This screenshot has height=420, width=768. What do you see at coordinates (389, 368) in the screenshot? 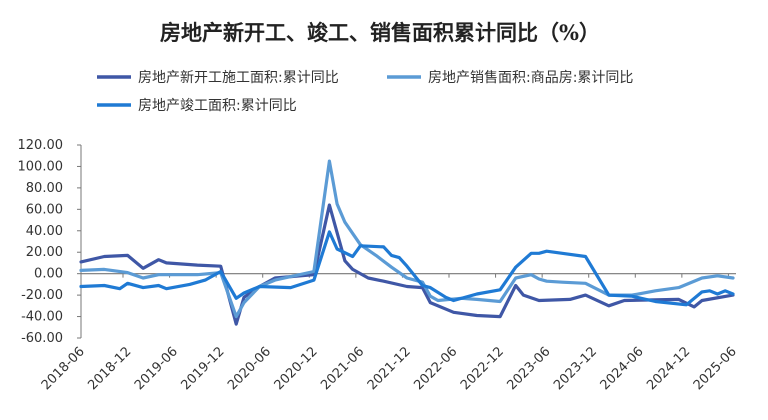
I see `x-tick-label: 2021-12` at bounding box center [389, 368].